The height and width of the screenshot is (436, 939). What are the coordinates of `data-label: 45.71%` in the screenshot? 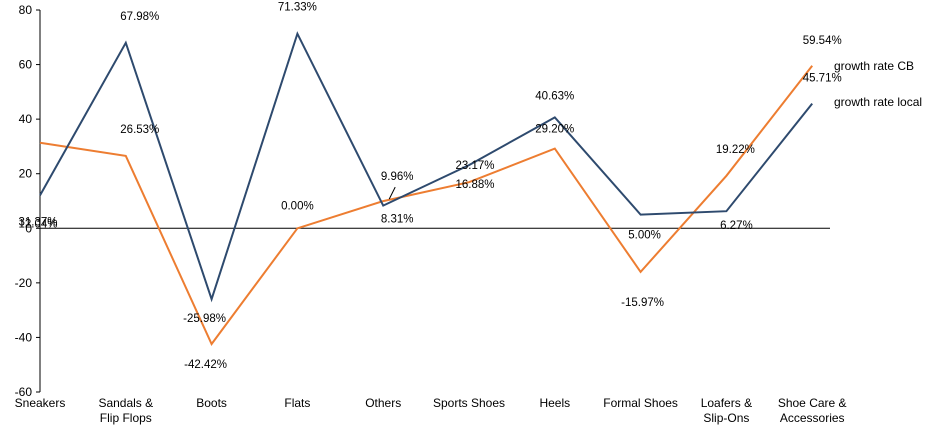 It's located at (822, 79).